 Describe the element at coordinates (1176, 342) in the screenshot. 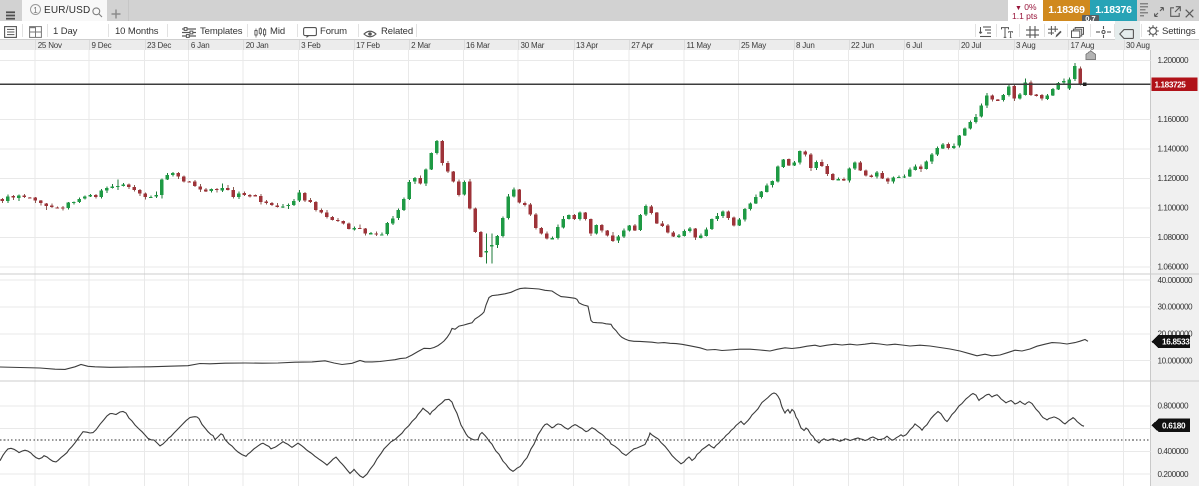

I see `svg-text: 16.8533` at that location.